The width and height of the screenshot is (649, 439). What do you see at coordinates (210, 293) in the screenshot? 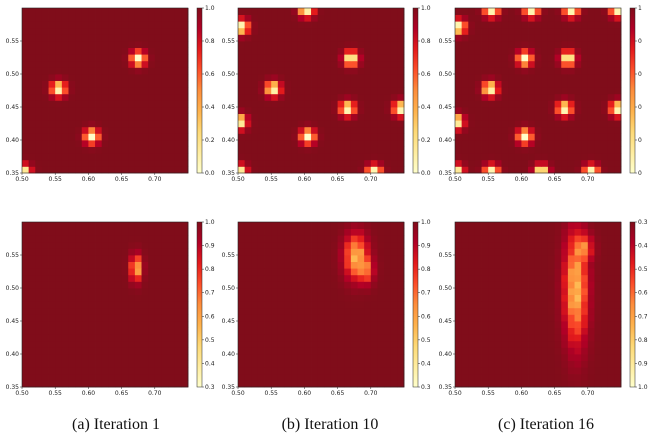
I see `colorbar-tick-label: 0.7` at bounding box center [210, 293].